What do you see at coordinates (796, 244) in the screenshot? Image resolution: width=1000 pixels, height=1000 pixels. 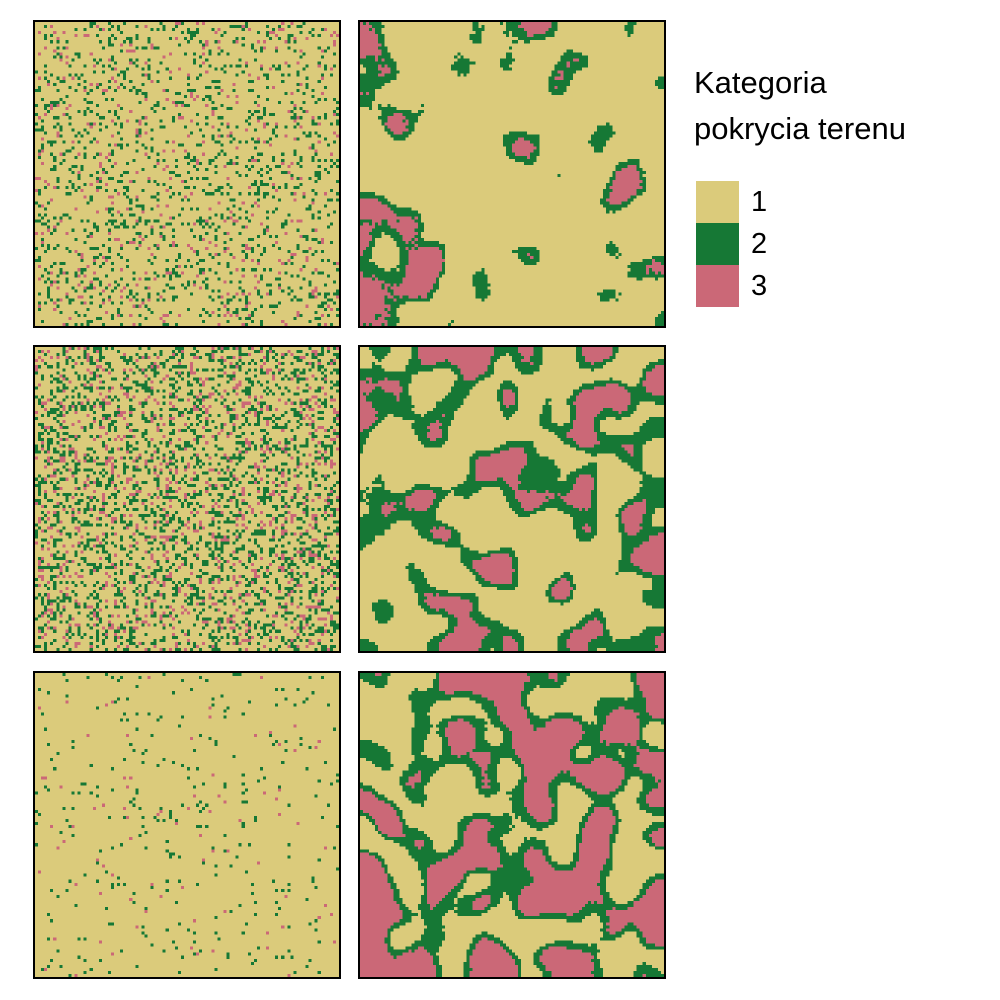 I see `legend-item-2: 2` at bounding box center [796, 244].